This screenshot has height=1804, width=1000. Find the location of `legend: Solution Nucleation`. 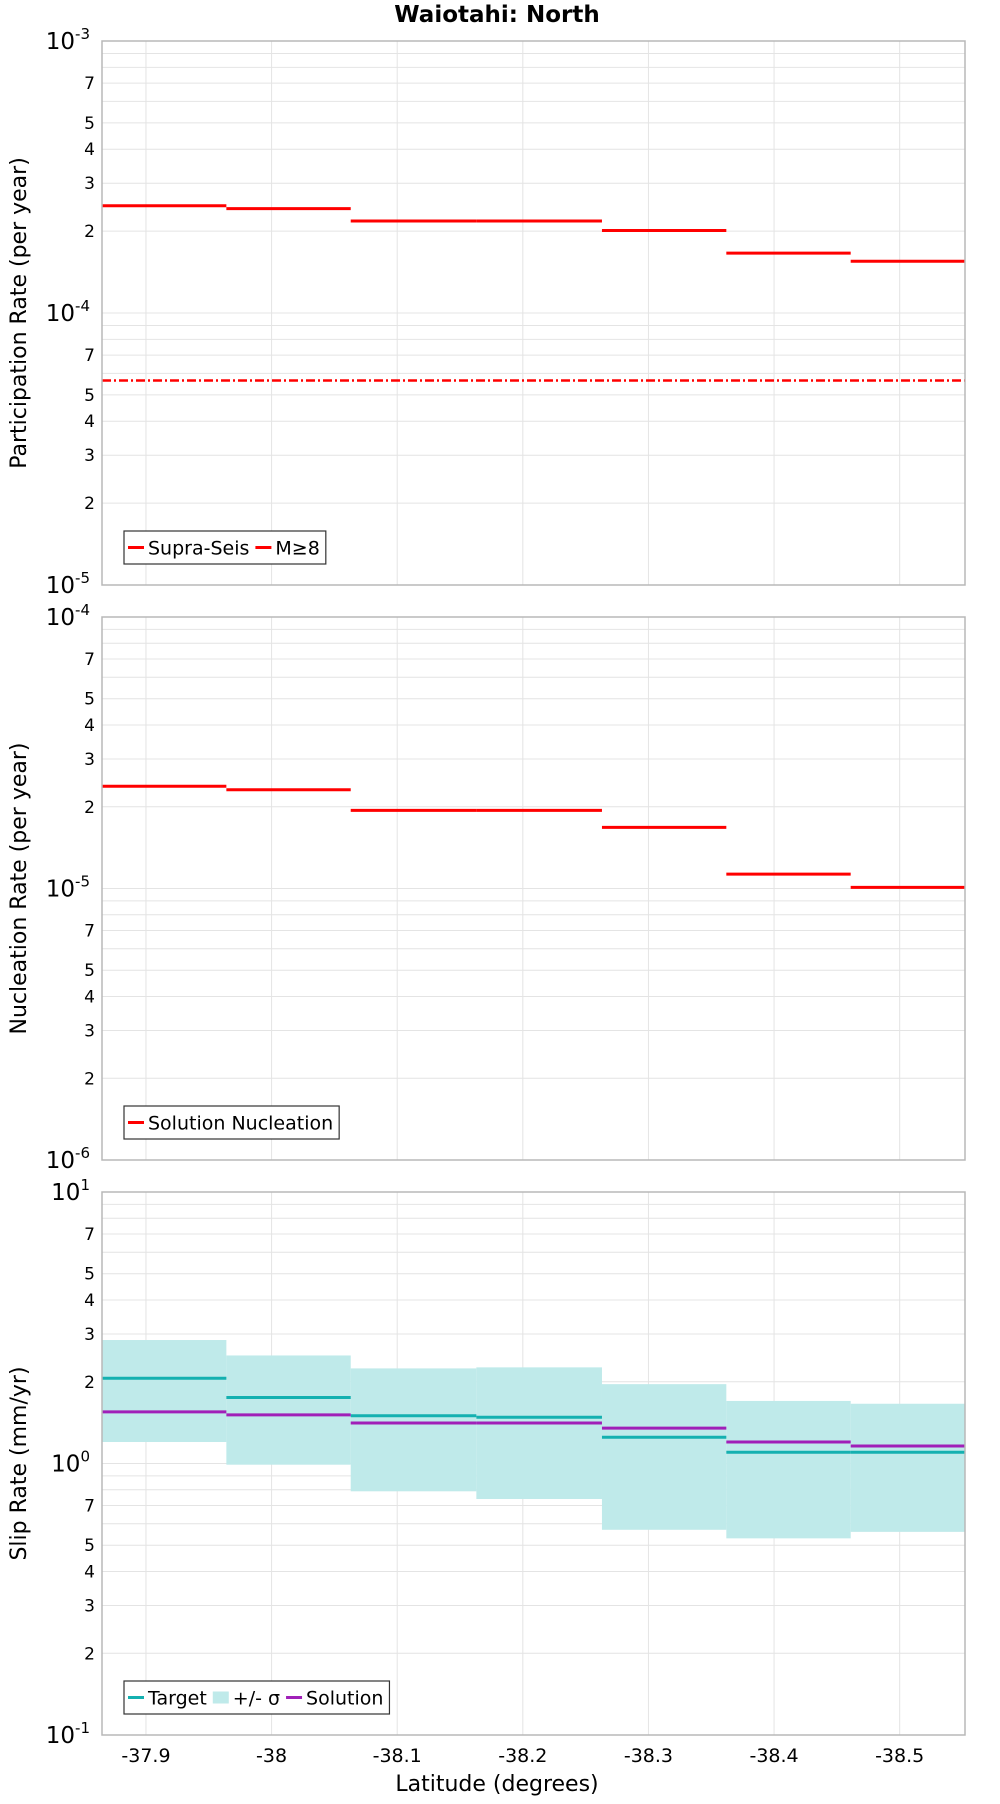

legend: Solution Nucleation is located at coordinates (231, 1122).